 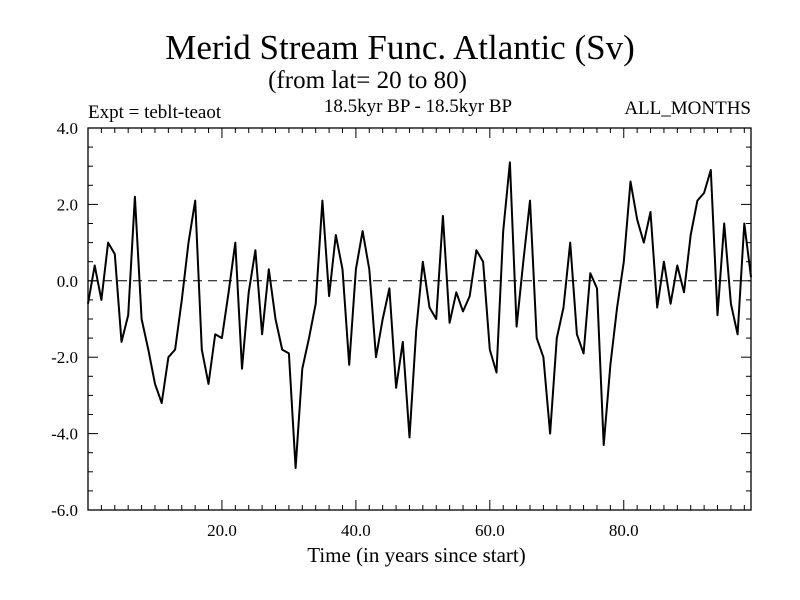 I want to click on chart-title: Merid Stream Func. Atlantic (Sv), so click(x=400, y=47).